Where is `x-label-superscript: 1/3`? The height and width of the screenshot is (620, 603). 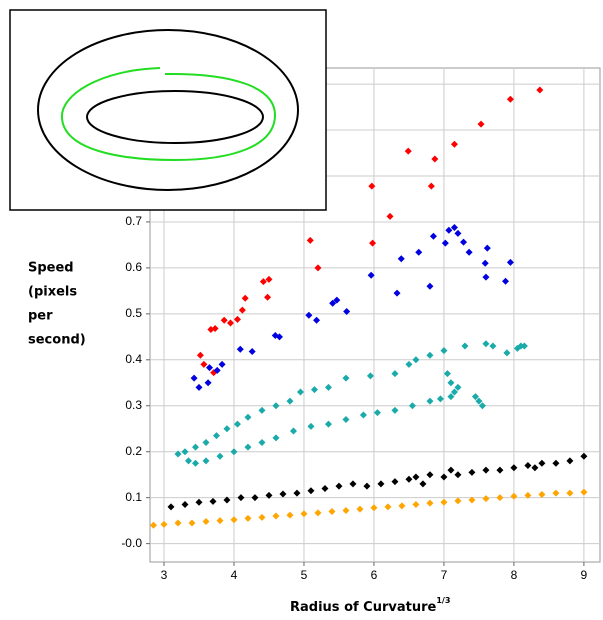
x-label-superscript: 1/3 is located at coordinates (443, 600).